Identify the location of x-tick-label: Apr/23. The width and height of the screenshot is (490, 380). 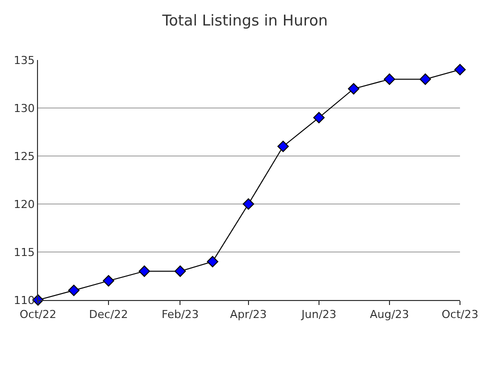
(248, 315).